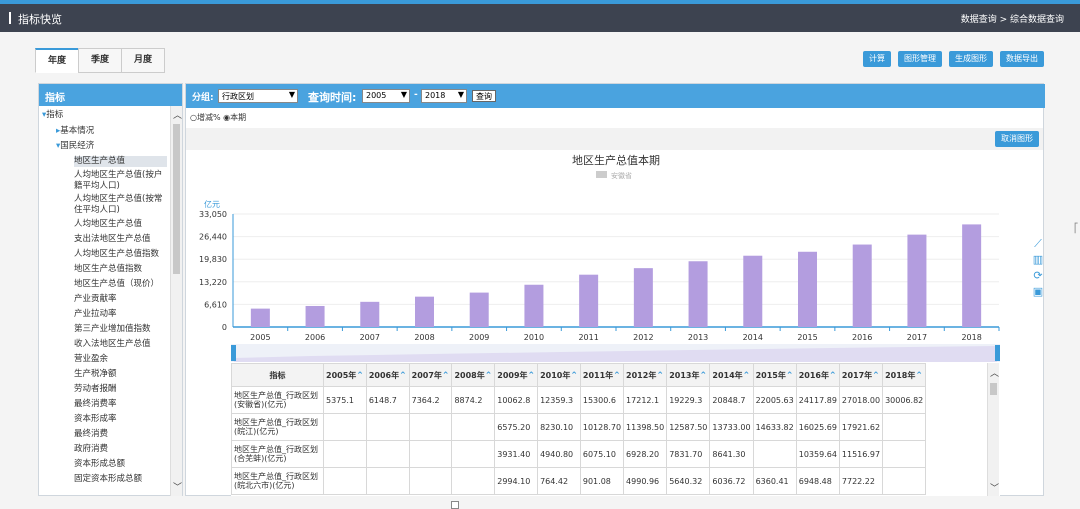  Describe the element at coordinates (75, 146) in the screenshot. I see `tree-node-economy: ▾国民经济` at that location.